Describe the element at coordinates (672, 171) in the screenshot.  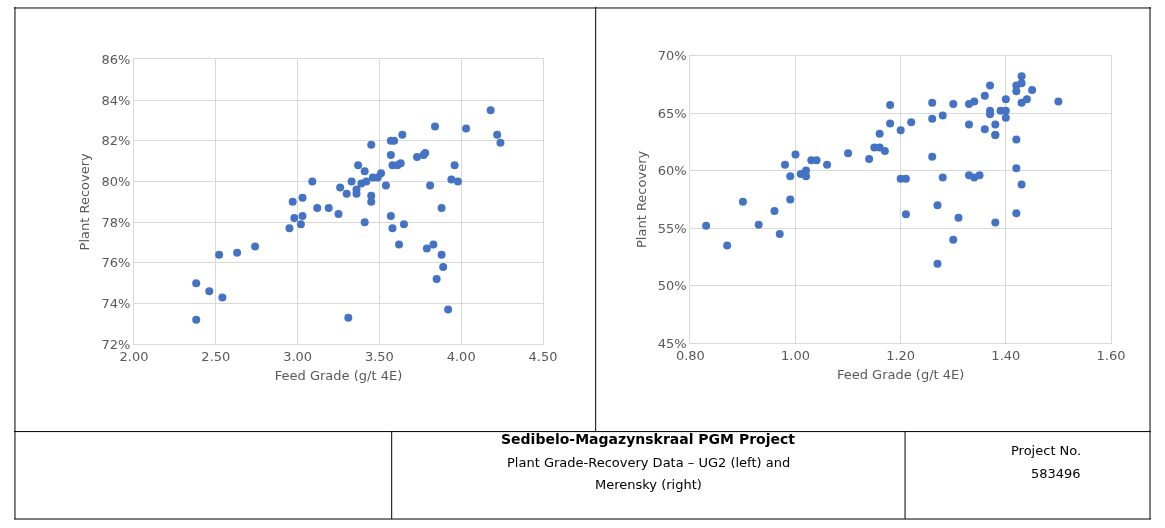
I see `y-tick-label: 60%` at that location.